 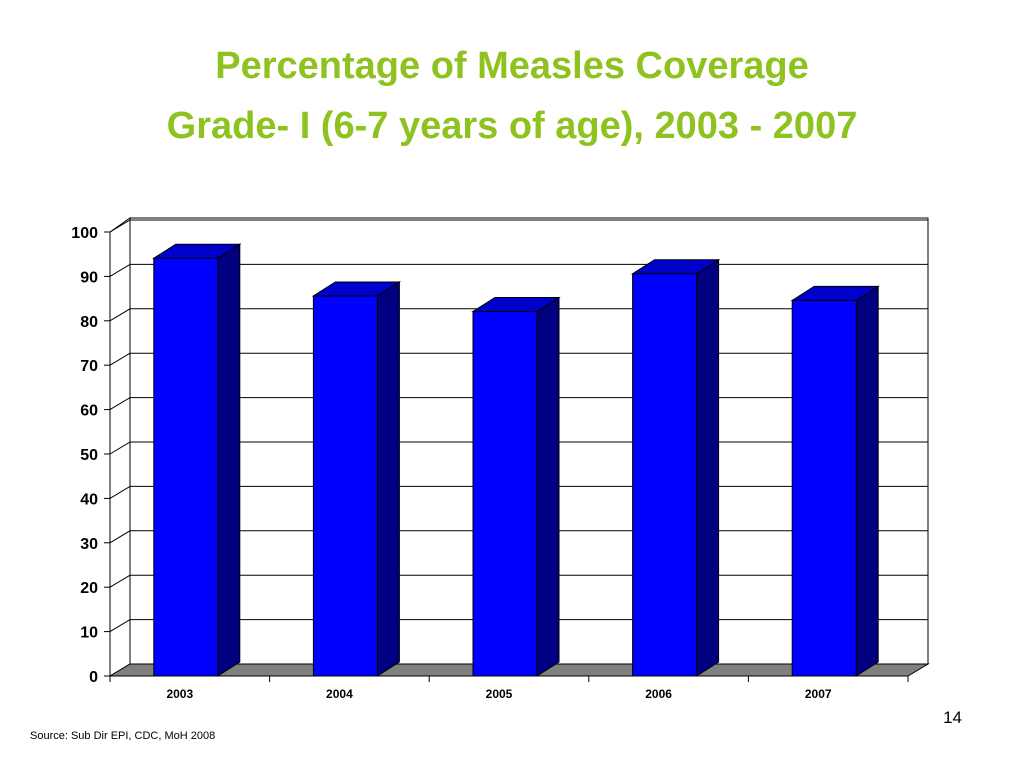 What do you see at coordinates (89, 499) in the screenshot?
I see `y-tick-label: 40` at bounding box center [89, 499].